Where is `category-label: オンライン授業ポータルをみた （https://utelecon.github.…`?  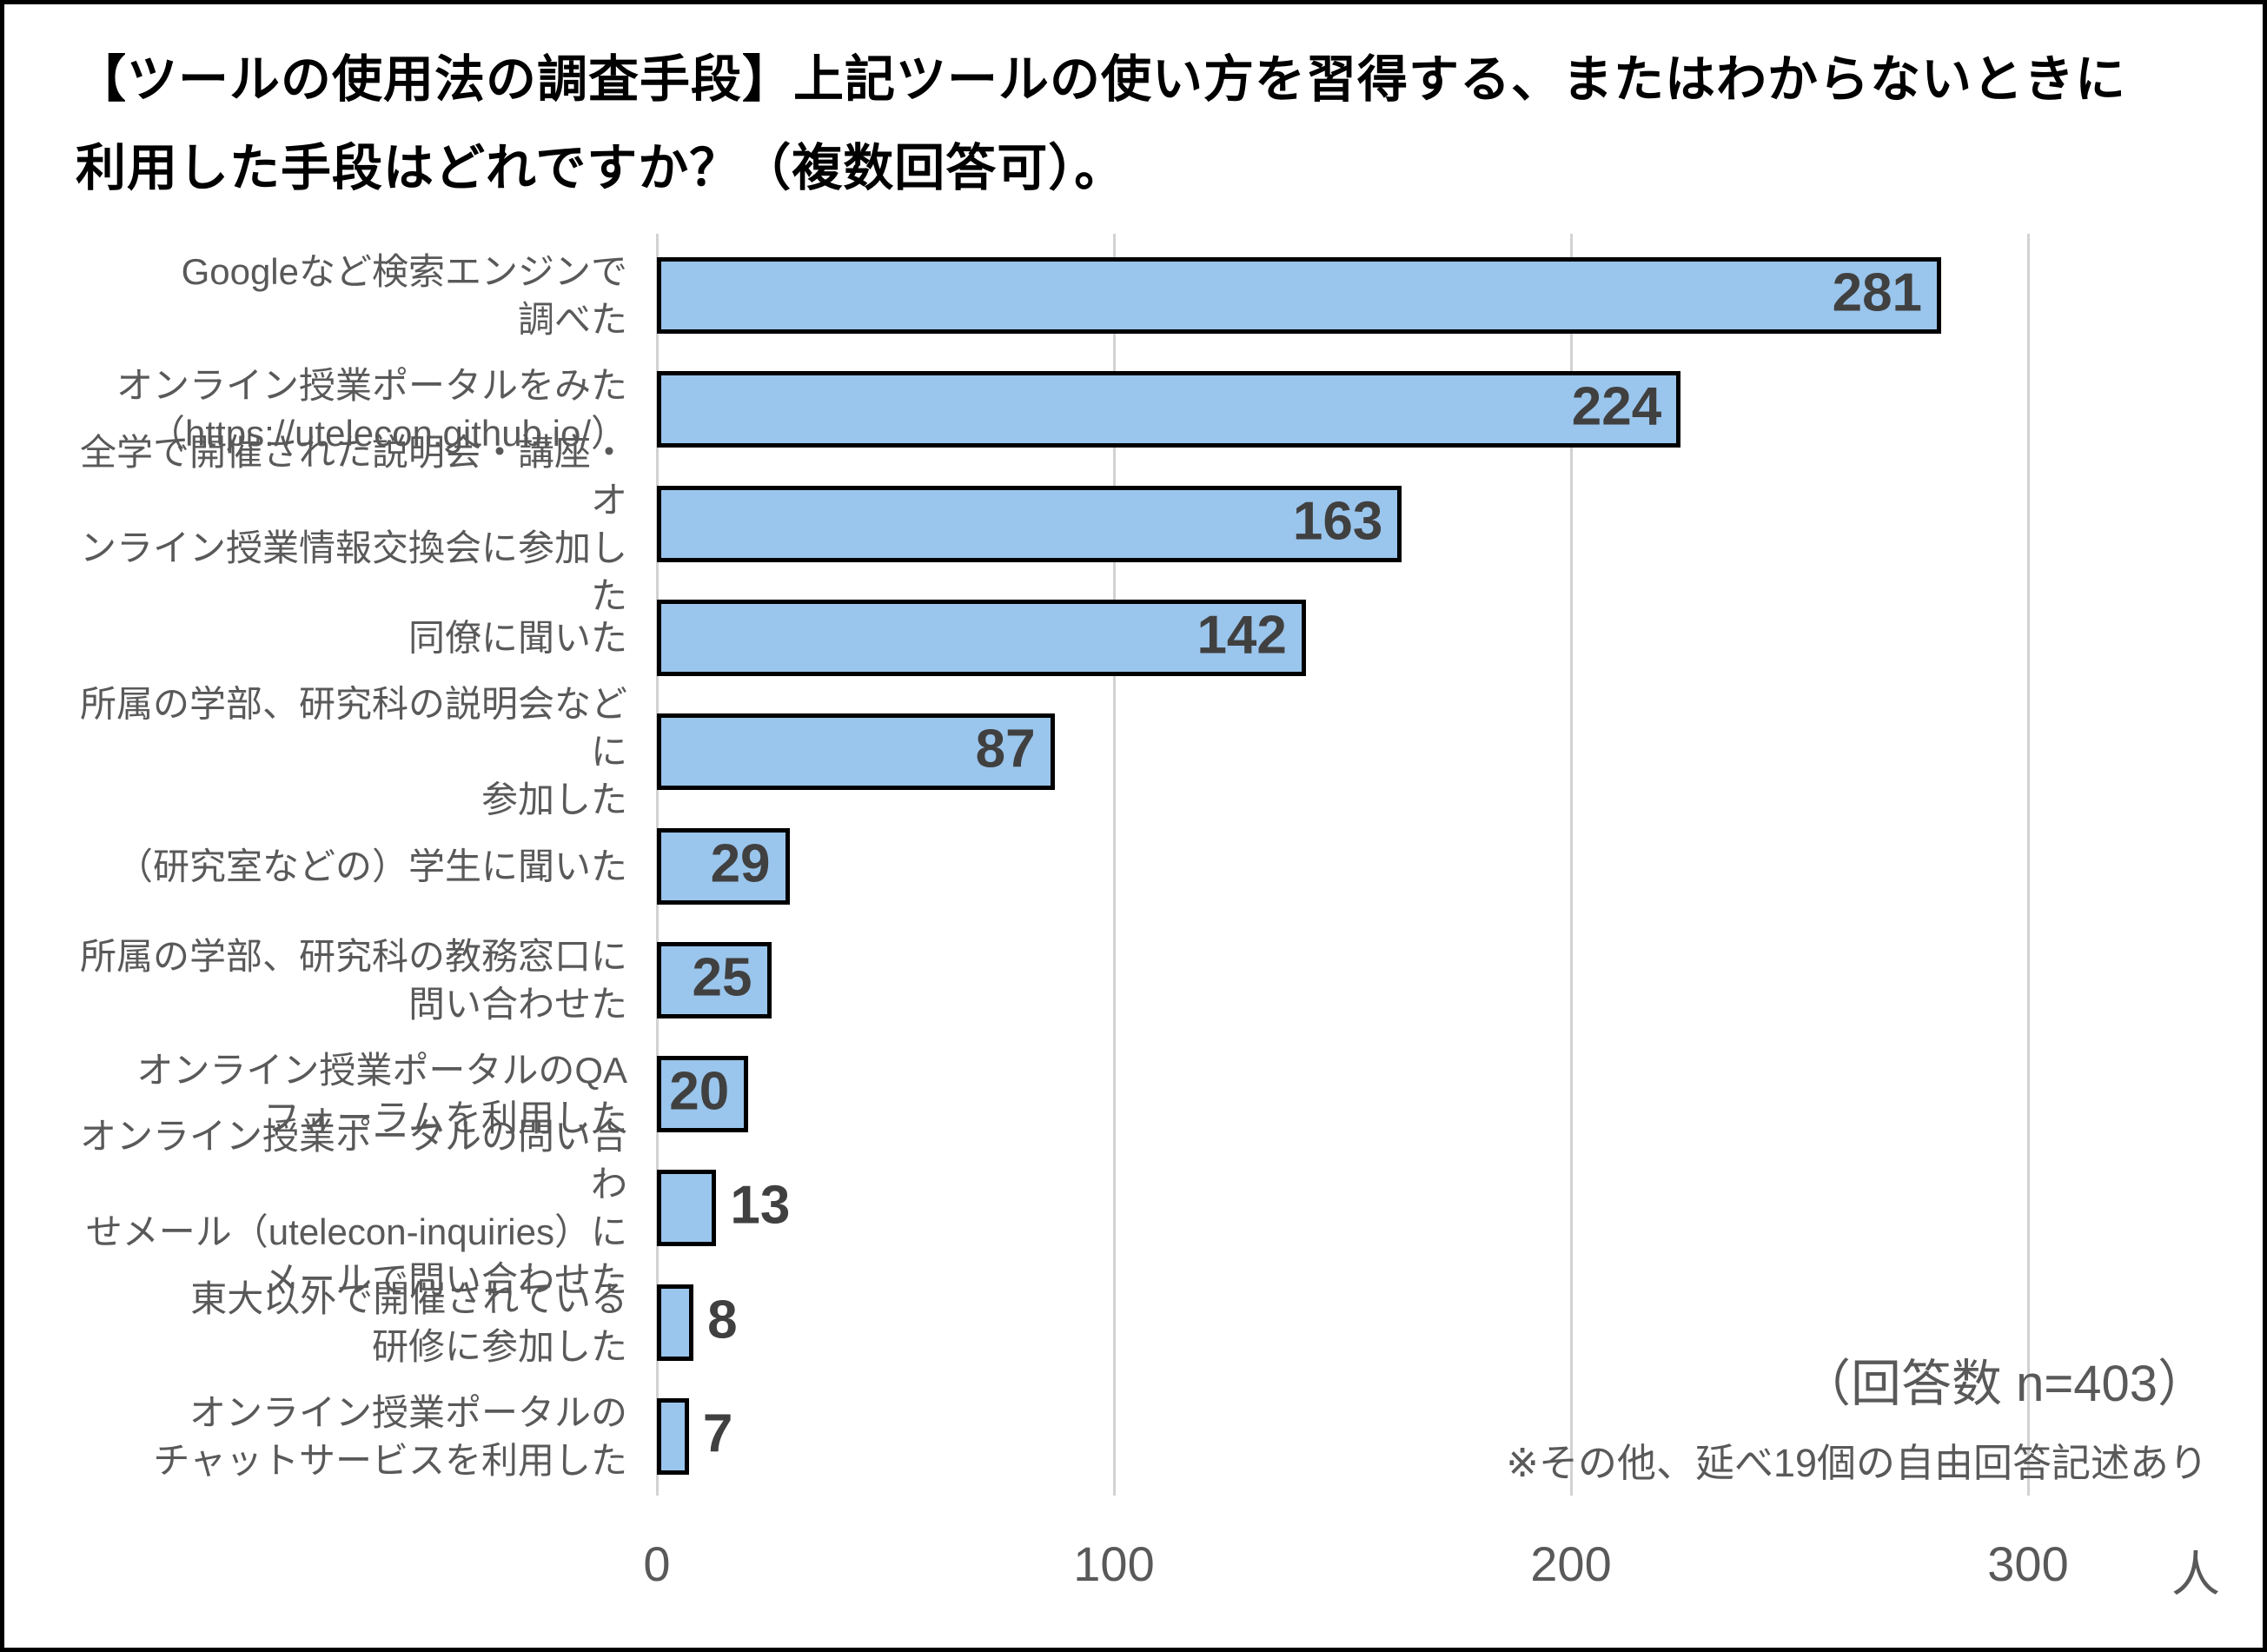
category-label: オンライン授業ポータルをみた （https://utelecon.github.… is located at coordinates (371, 409).